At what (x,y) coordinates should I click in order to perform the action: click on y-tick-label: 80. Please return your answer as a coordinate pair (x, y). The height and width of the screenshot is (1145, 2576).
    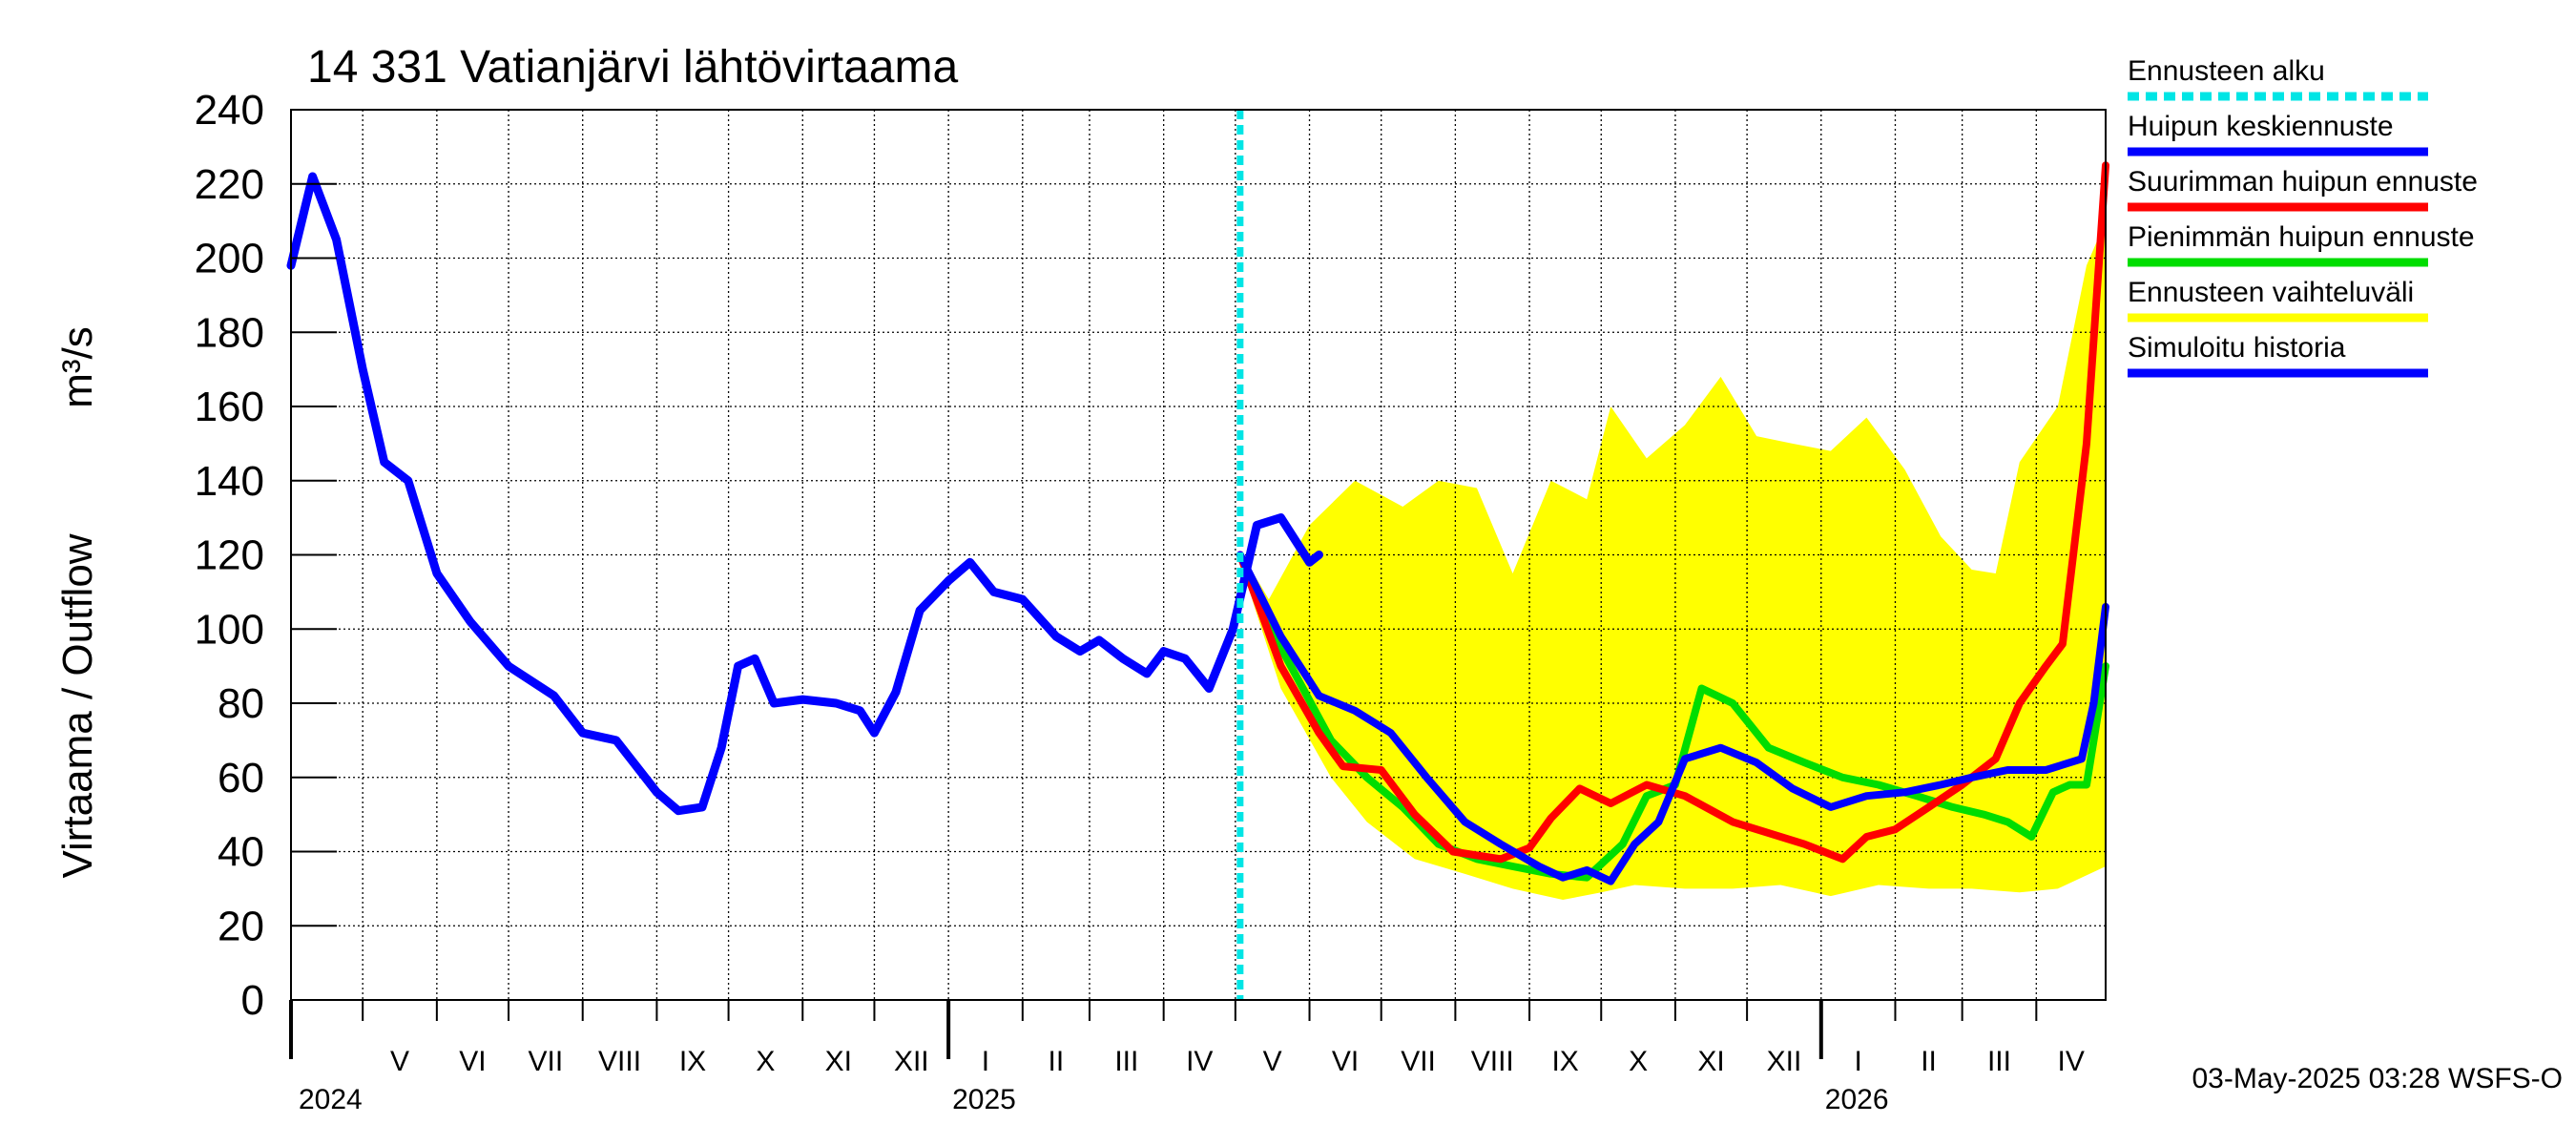
    Looking at the image, I should click on (241, 704).